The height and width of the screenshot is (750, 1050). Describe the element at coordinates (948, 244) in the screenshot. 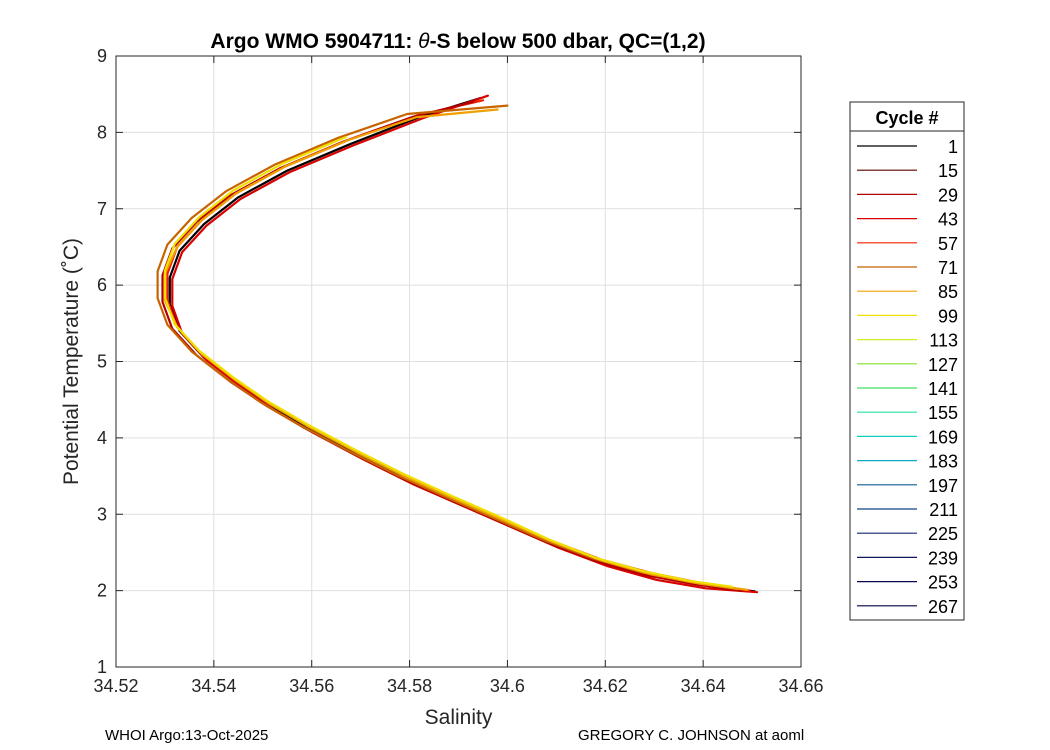

I see `legend-label: 57` at that location.